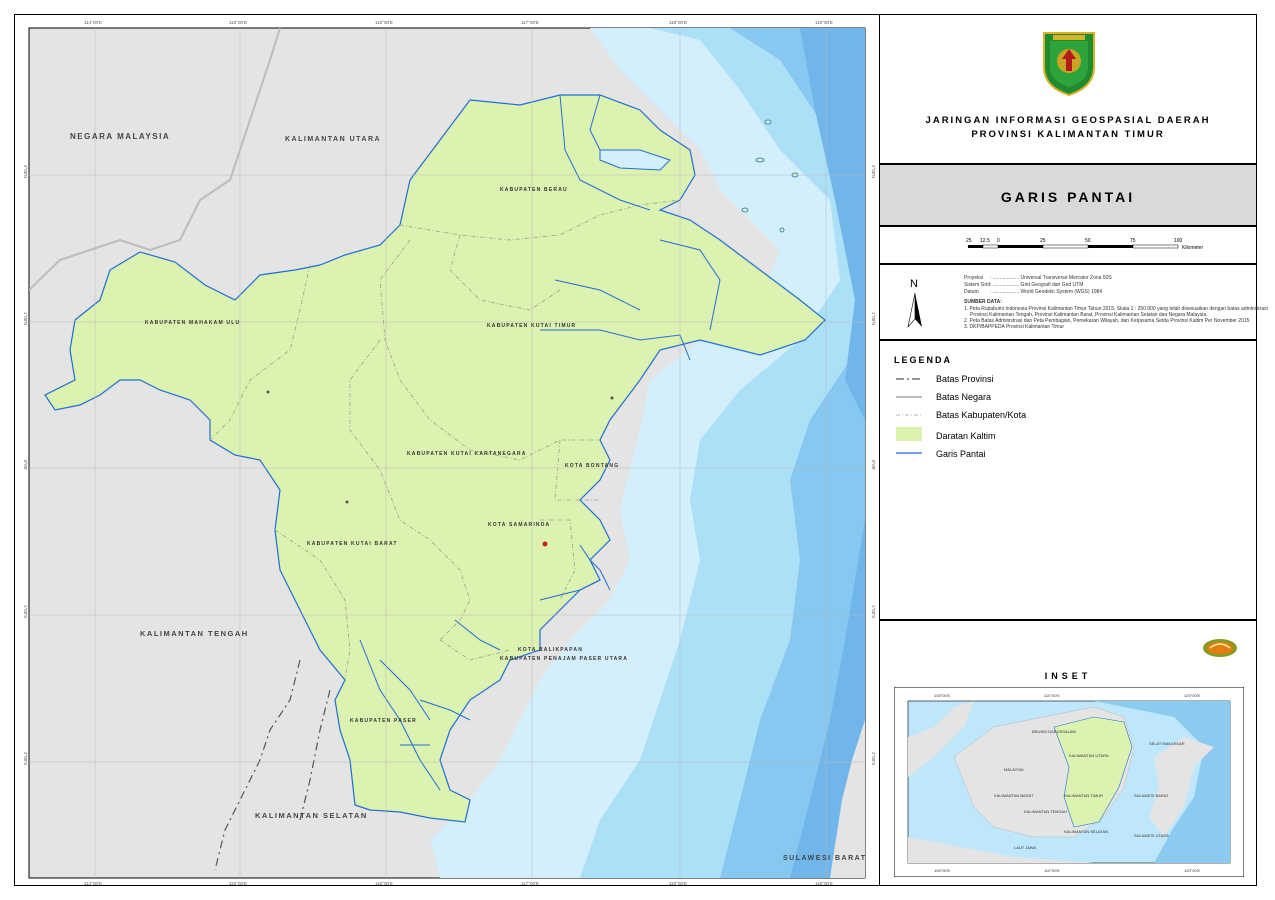 The width and height of the screenshot is (1275, 900). I want to click on scale-label: 0, so click(998, 241).